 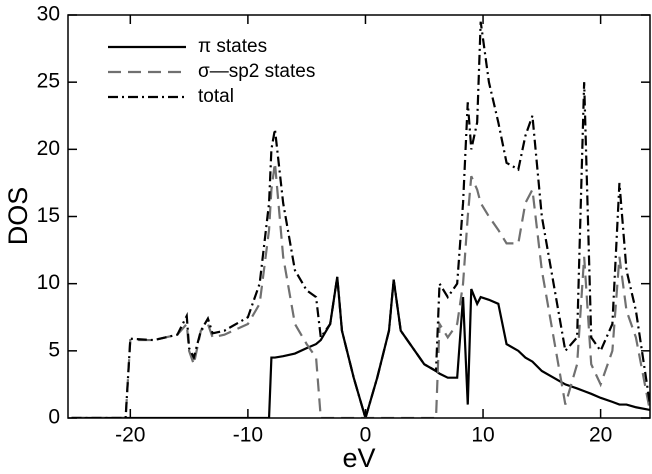 What do you see at coordinates (216, 96) in the screenshot?
I see `legend-label: total` at bounding box center [216, 96].